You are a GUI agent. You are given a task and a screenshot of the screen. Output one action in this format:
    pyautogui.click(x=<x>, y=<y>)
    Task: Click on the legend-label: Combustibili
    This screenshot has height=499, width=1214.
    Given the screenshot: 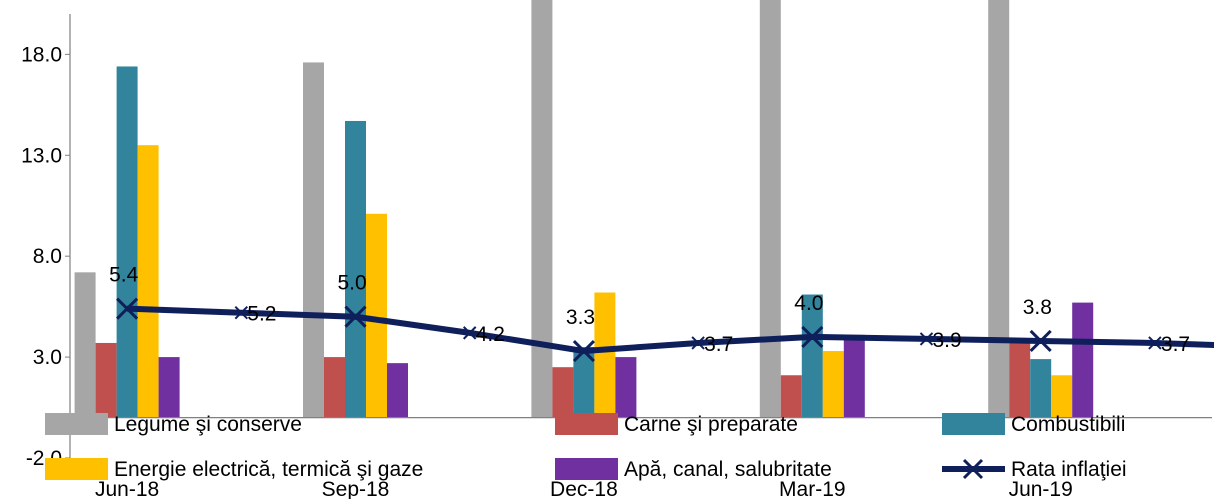 What is the action you would take?
    pyautogui.click(x=1068, y=424)
    